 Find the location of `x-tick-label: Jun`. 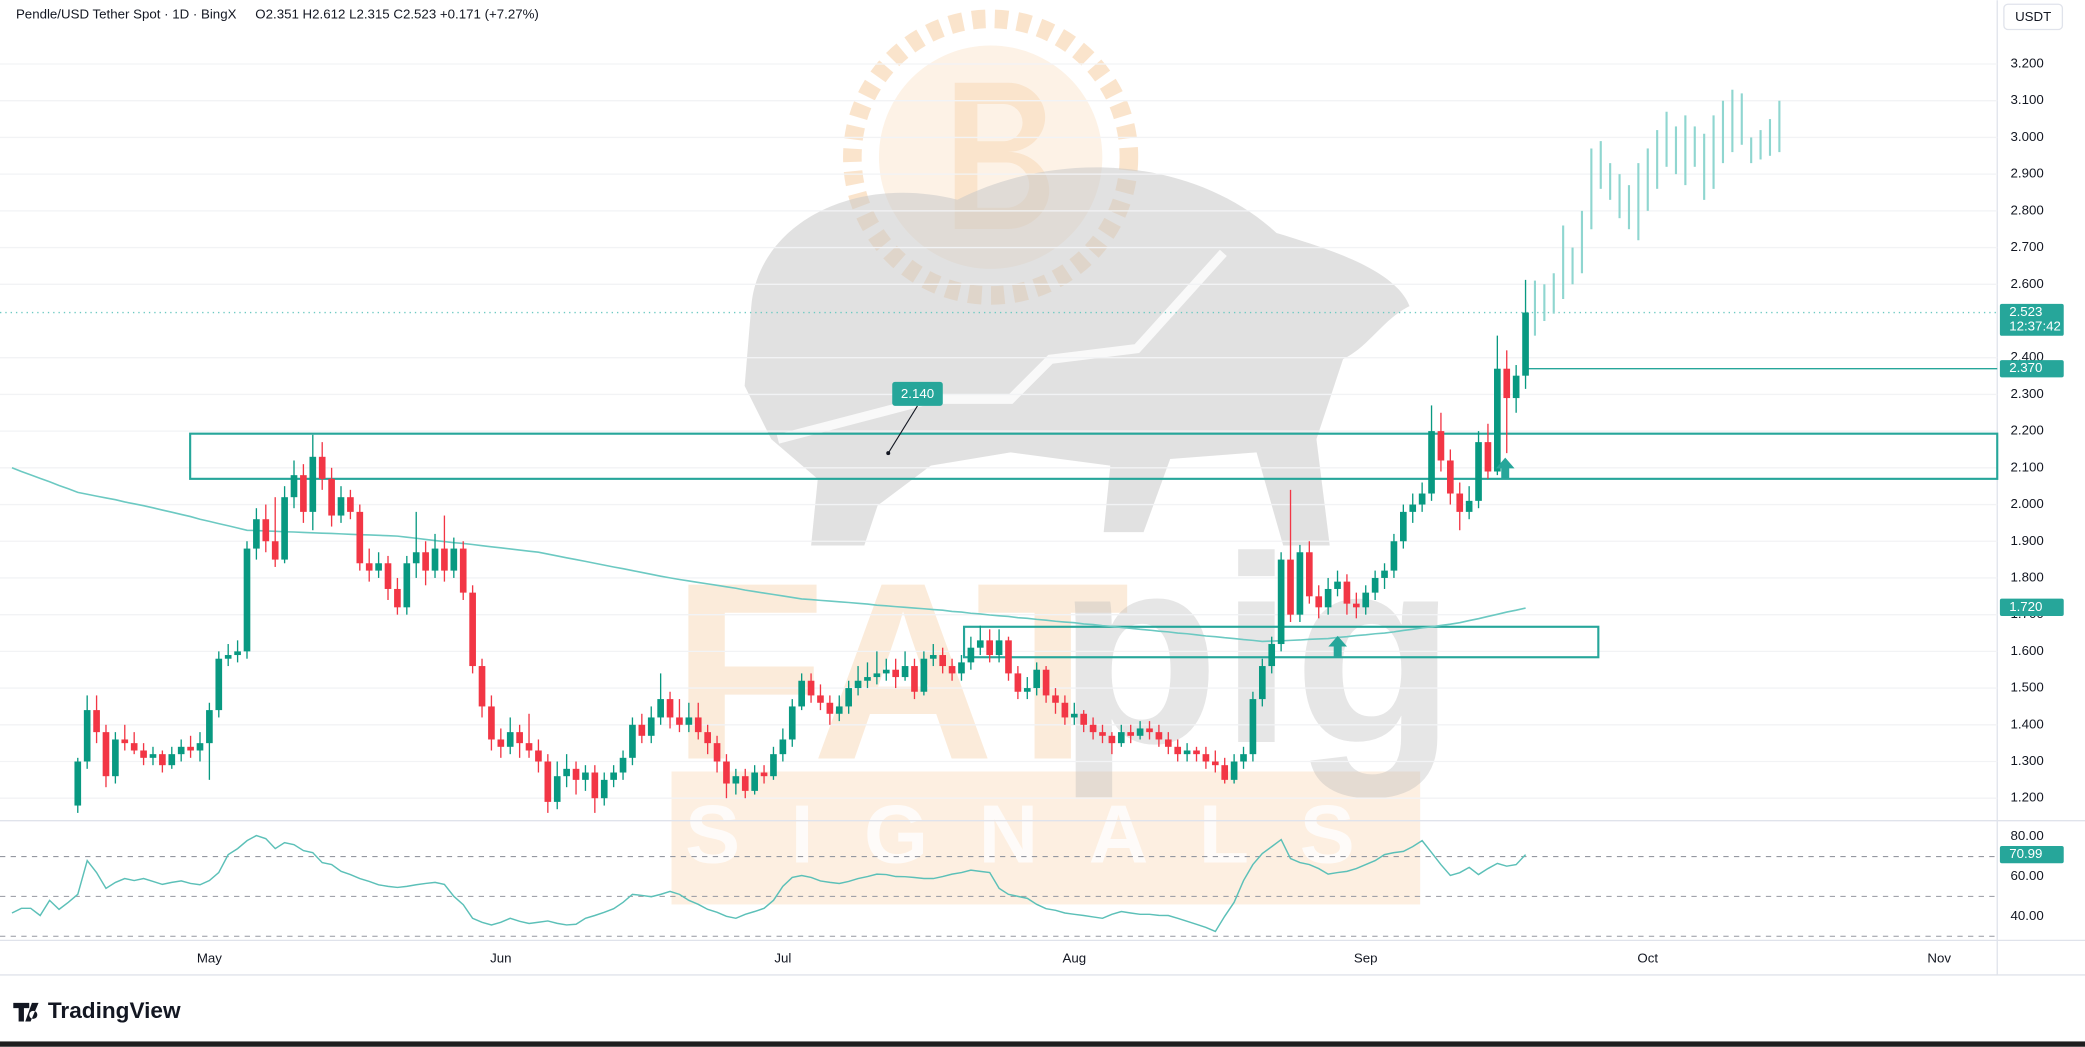

x-tick-label: Jun is located at coordinates (500, 957).